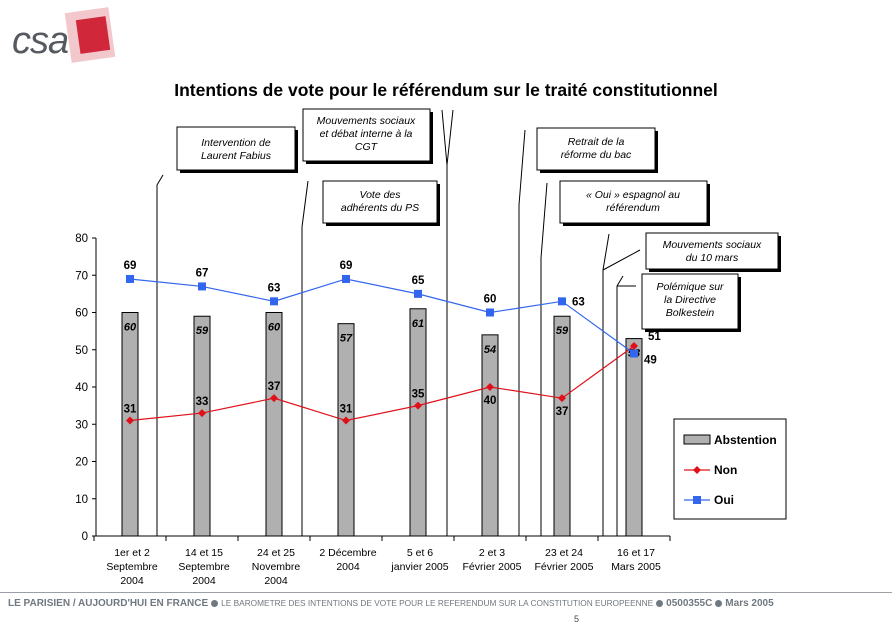 Image resolution: width=892 pixels, height=624 pixels. I want to click on annotation-text: adhérents du PS, so click(380, 208).